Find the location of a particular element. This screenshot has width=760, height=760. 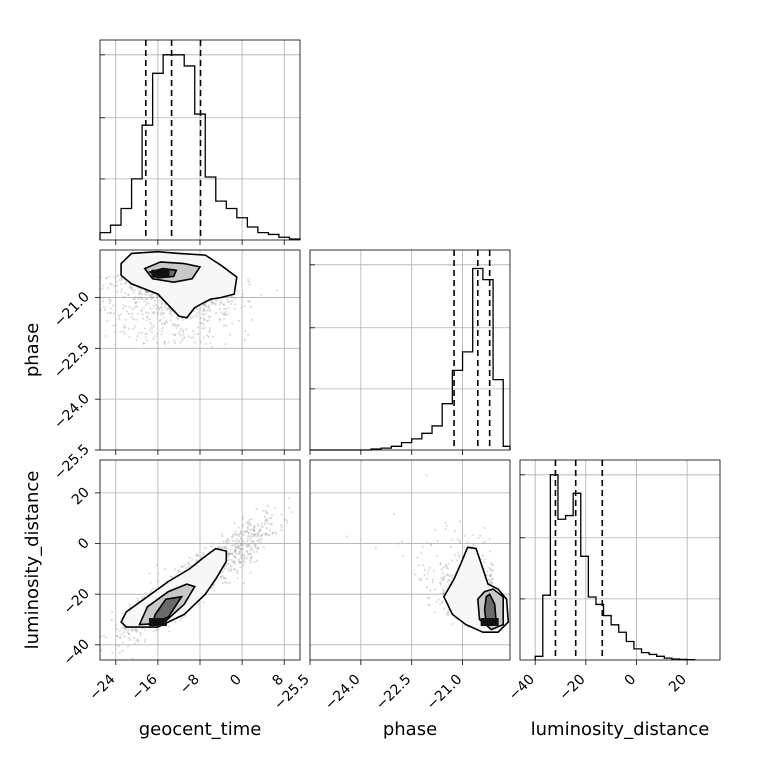

y-tick-label: −40 is located at coordinates (77, 652).